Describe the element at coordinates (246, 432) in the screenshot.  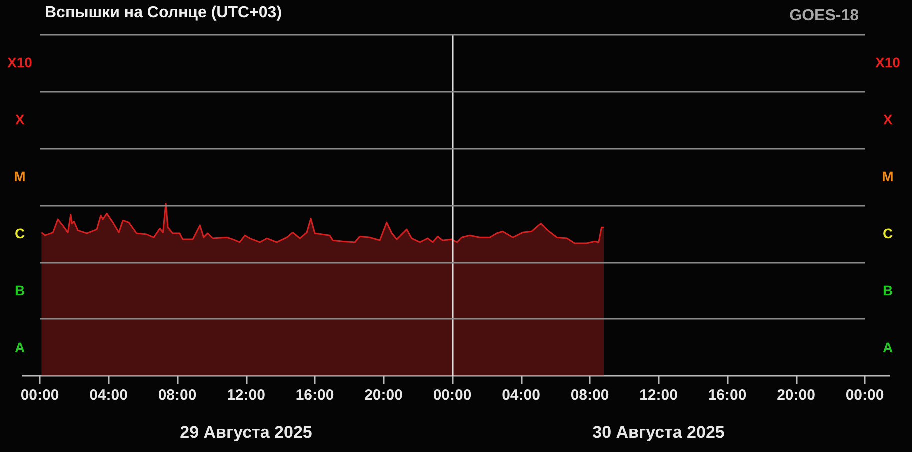
I see `x2-tick-label: 29 Августа 2025` at that location.